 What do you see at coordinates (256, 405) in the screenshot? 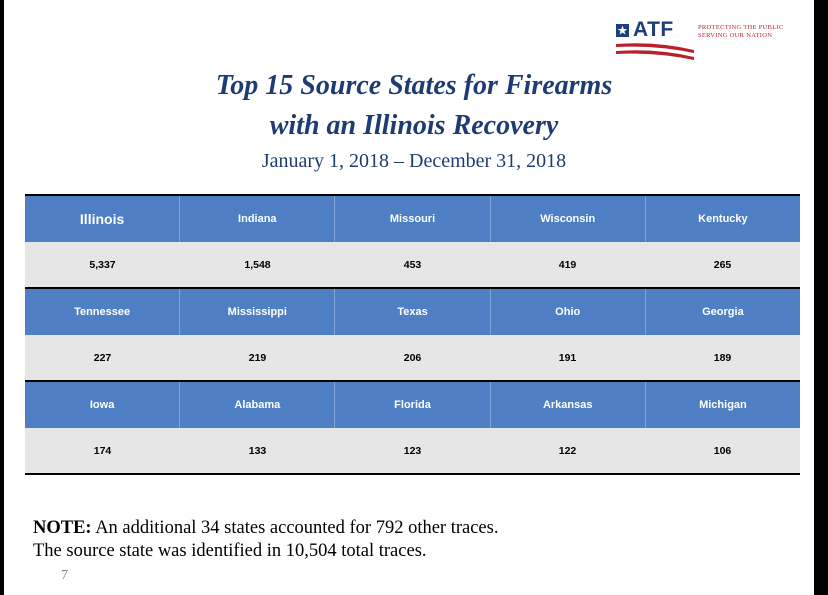
I see `state-cell: Alabama` at bounding box center [256, 405].